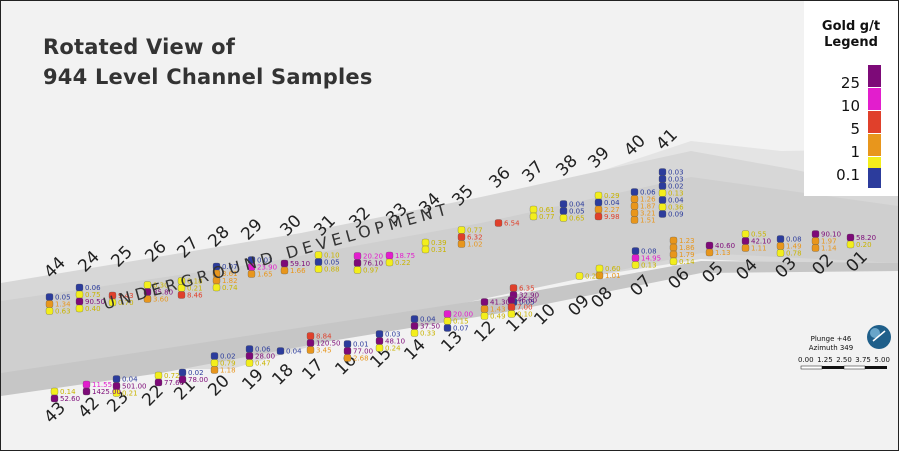 The width and height of the screenshot is (899, 451). I want to click on sample-grade-label: 1.49, so click(794, 247).